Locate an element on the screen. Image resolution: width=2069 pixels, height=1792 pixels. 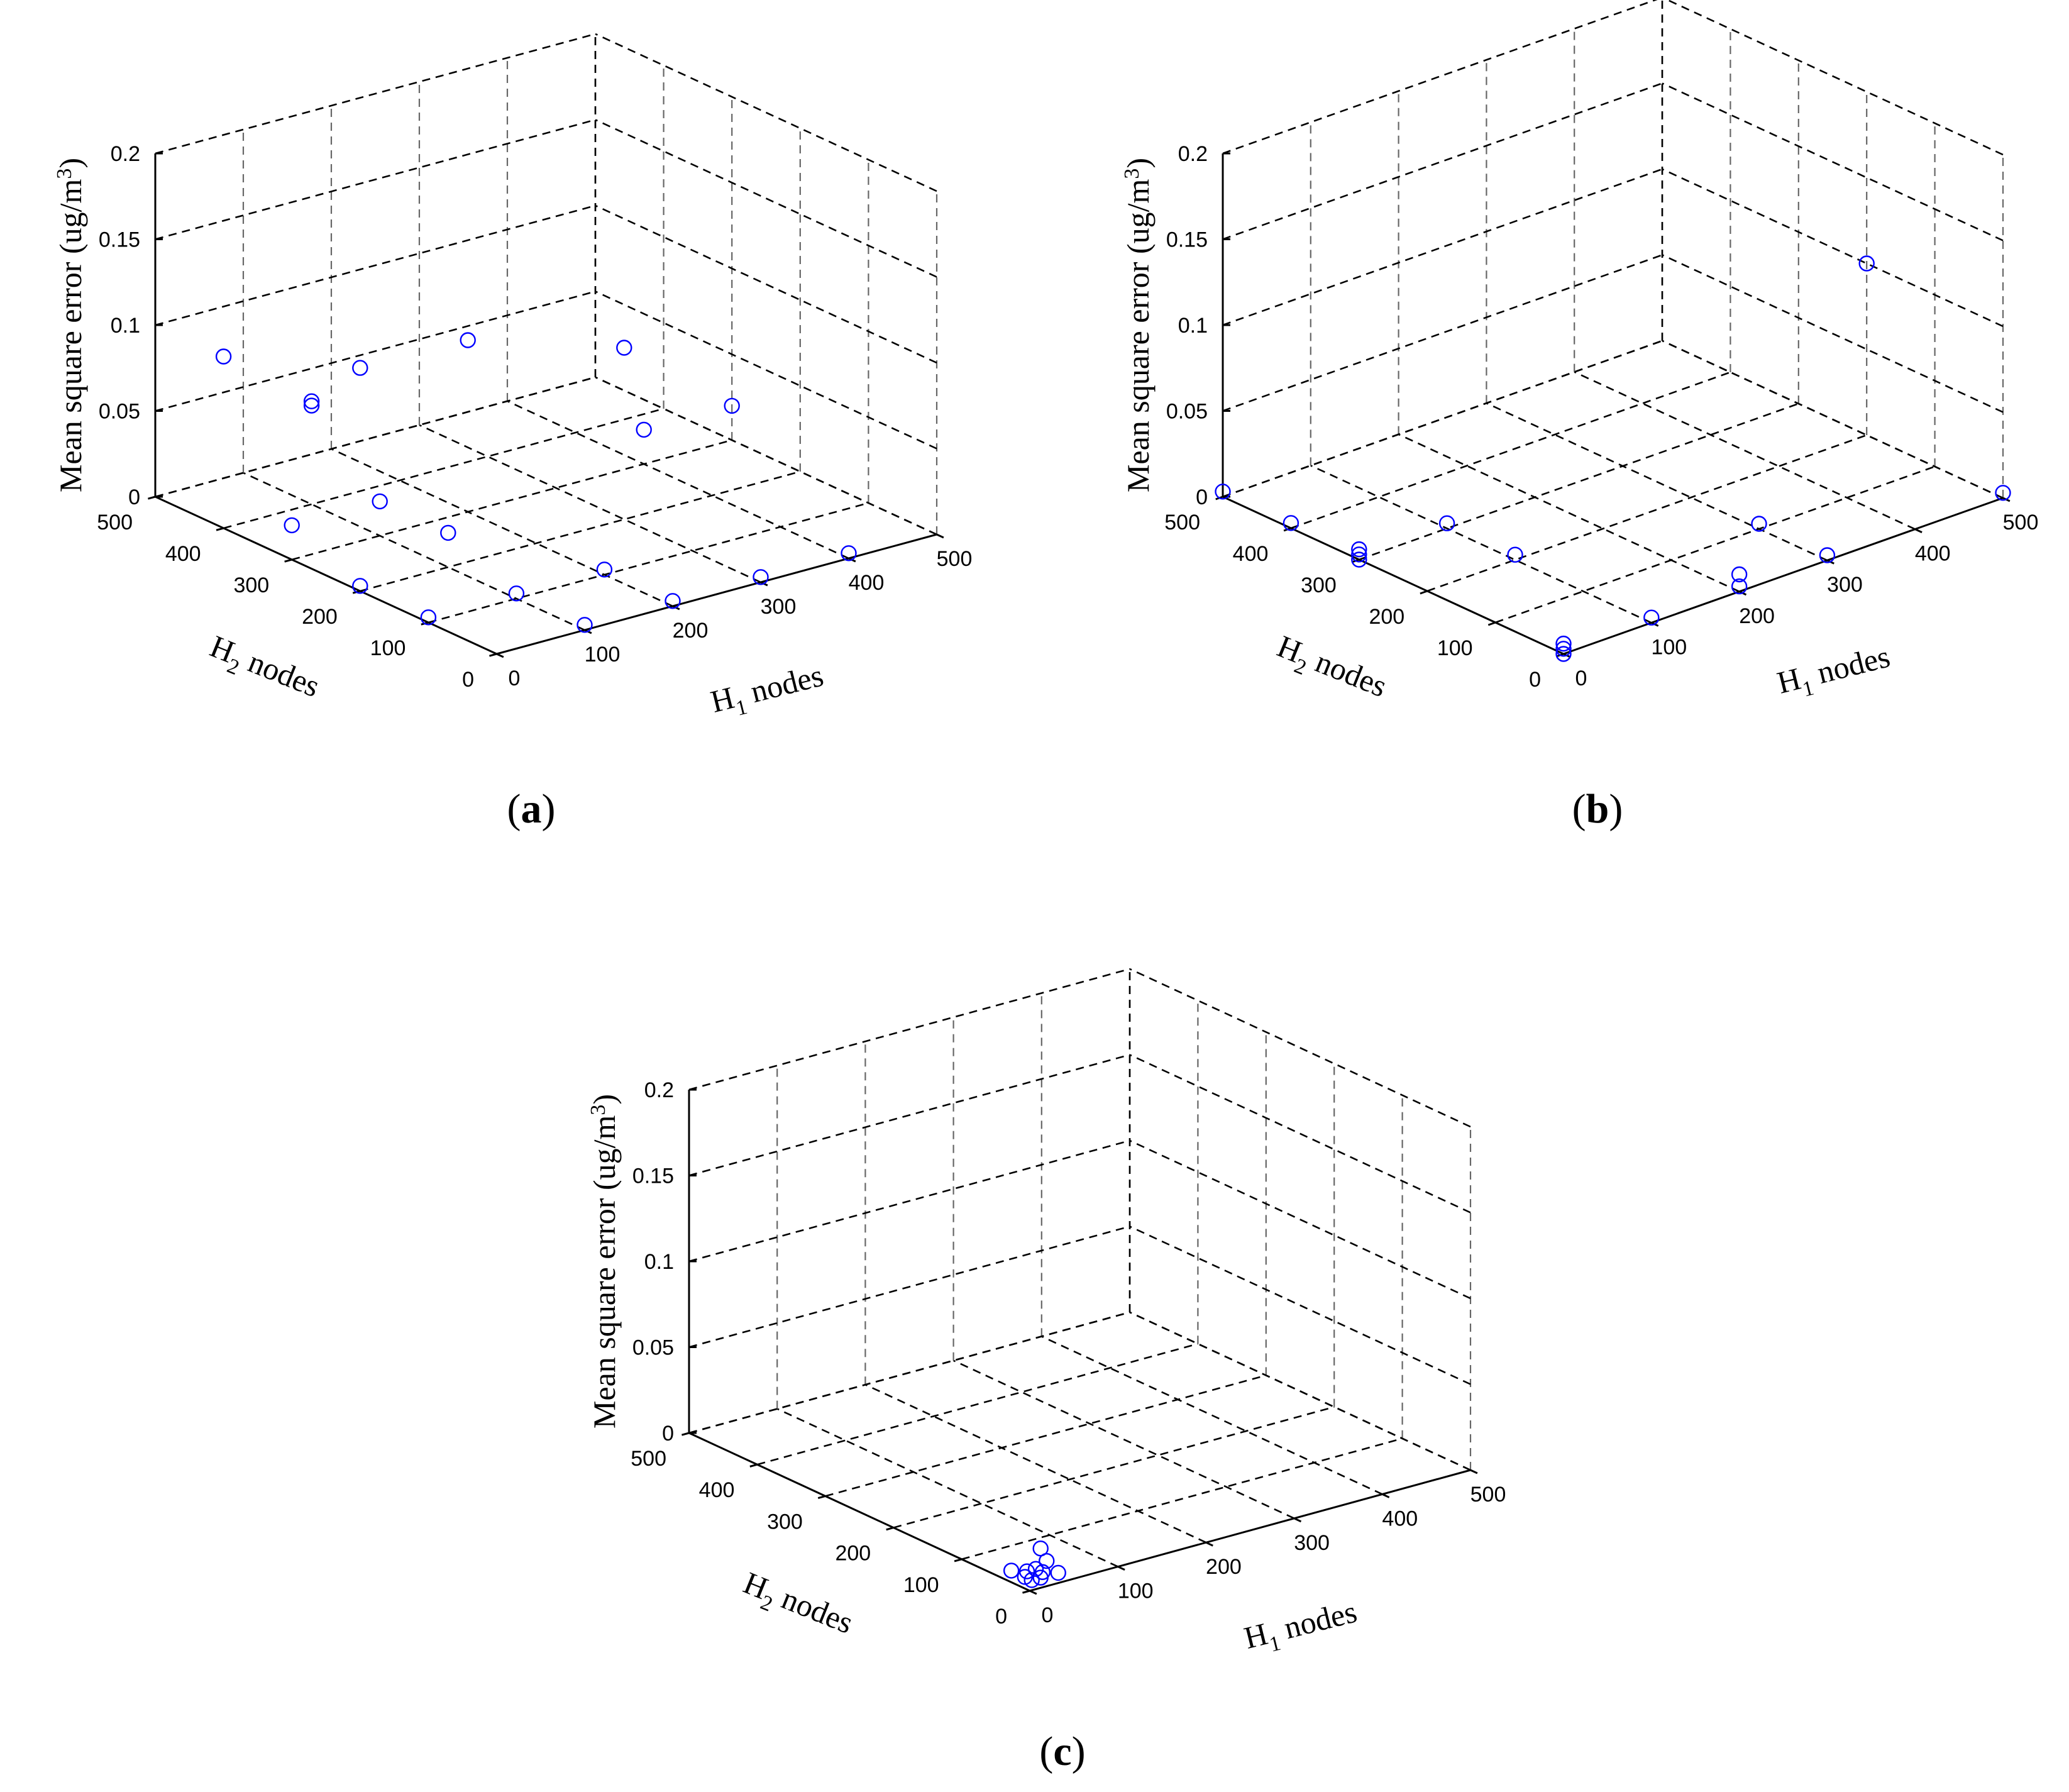
x-tick-label: 500 is located at coordinates (955, 559).